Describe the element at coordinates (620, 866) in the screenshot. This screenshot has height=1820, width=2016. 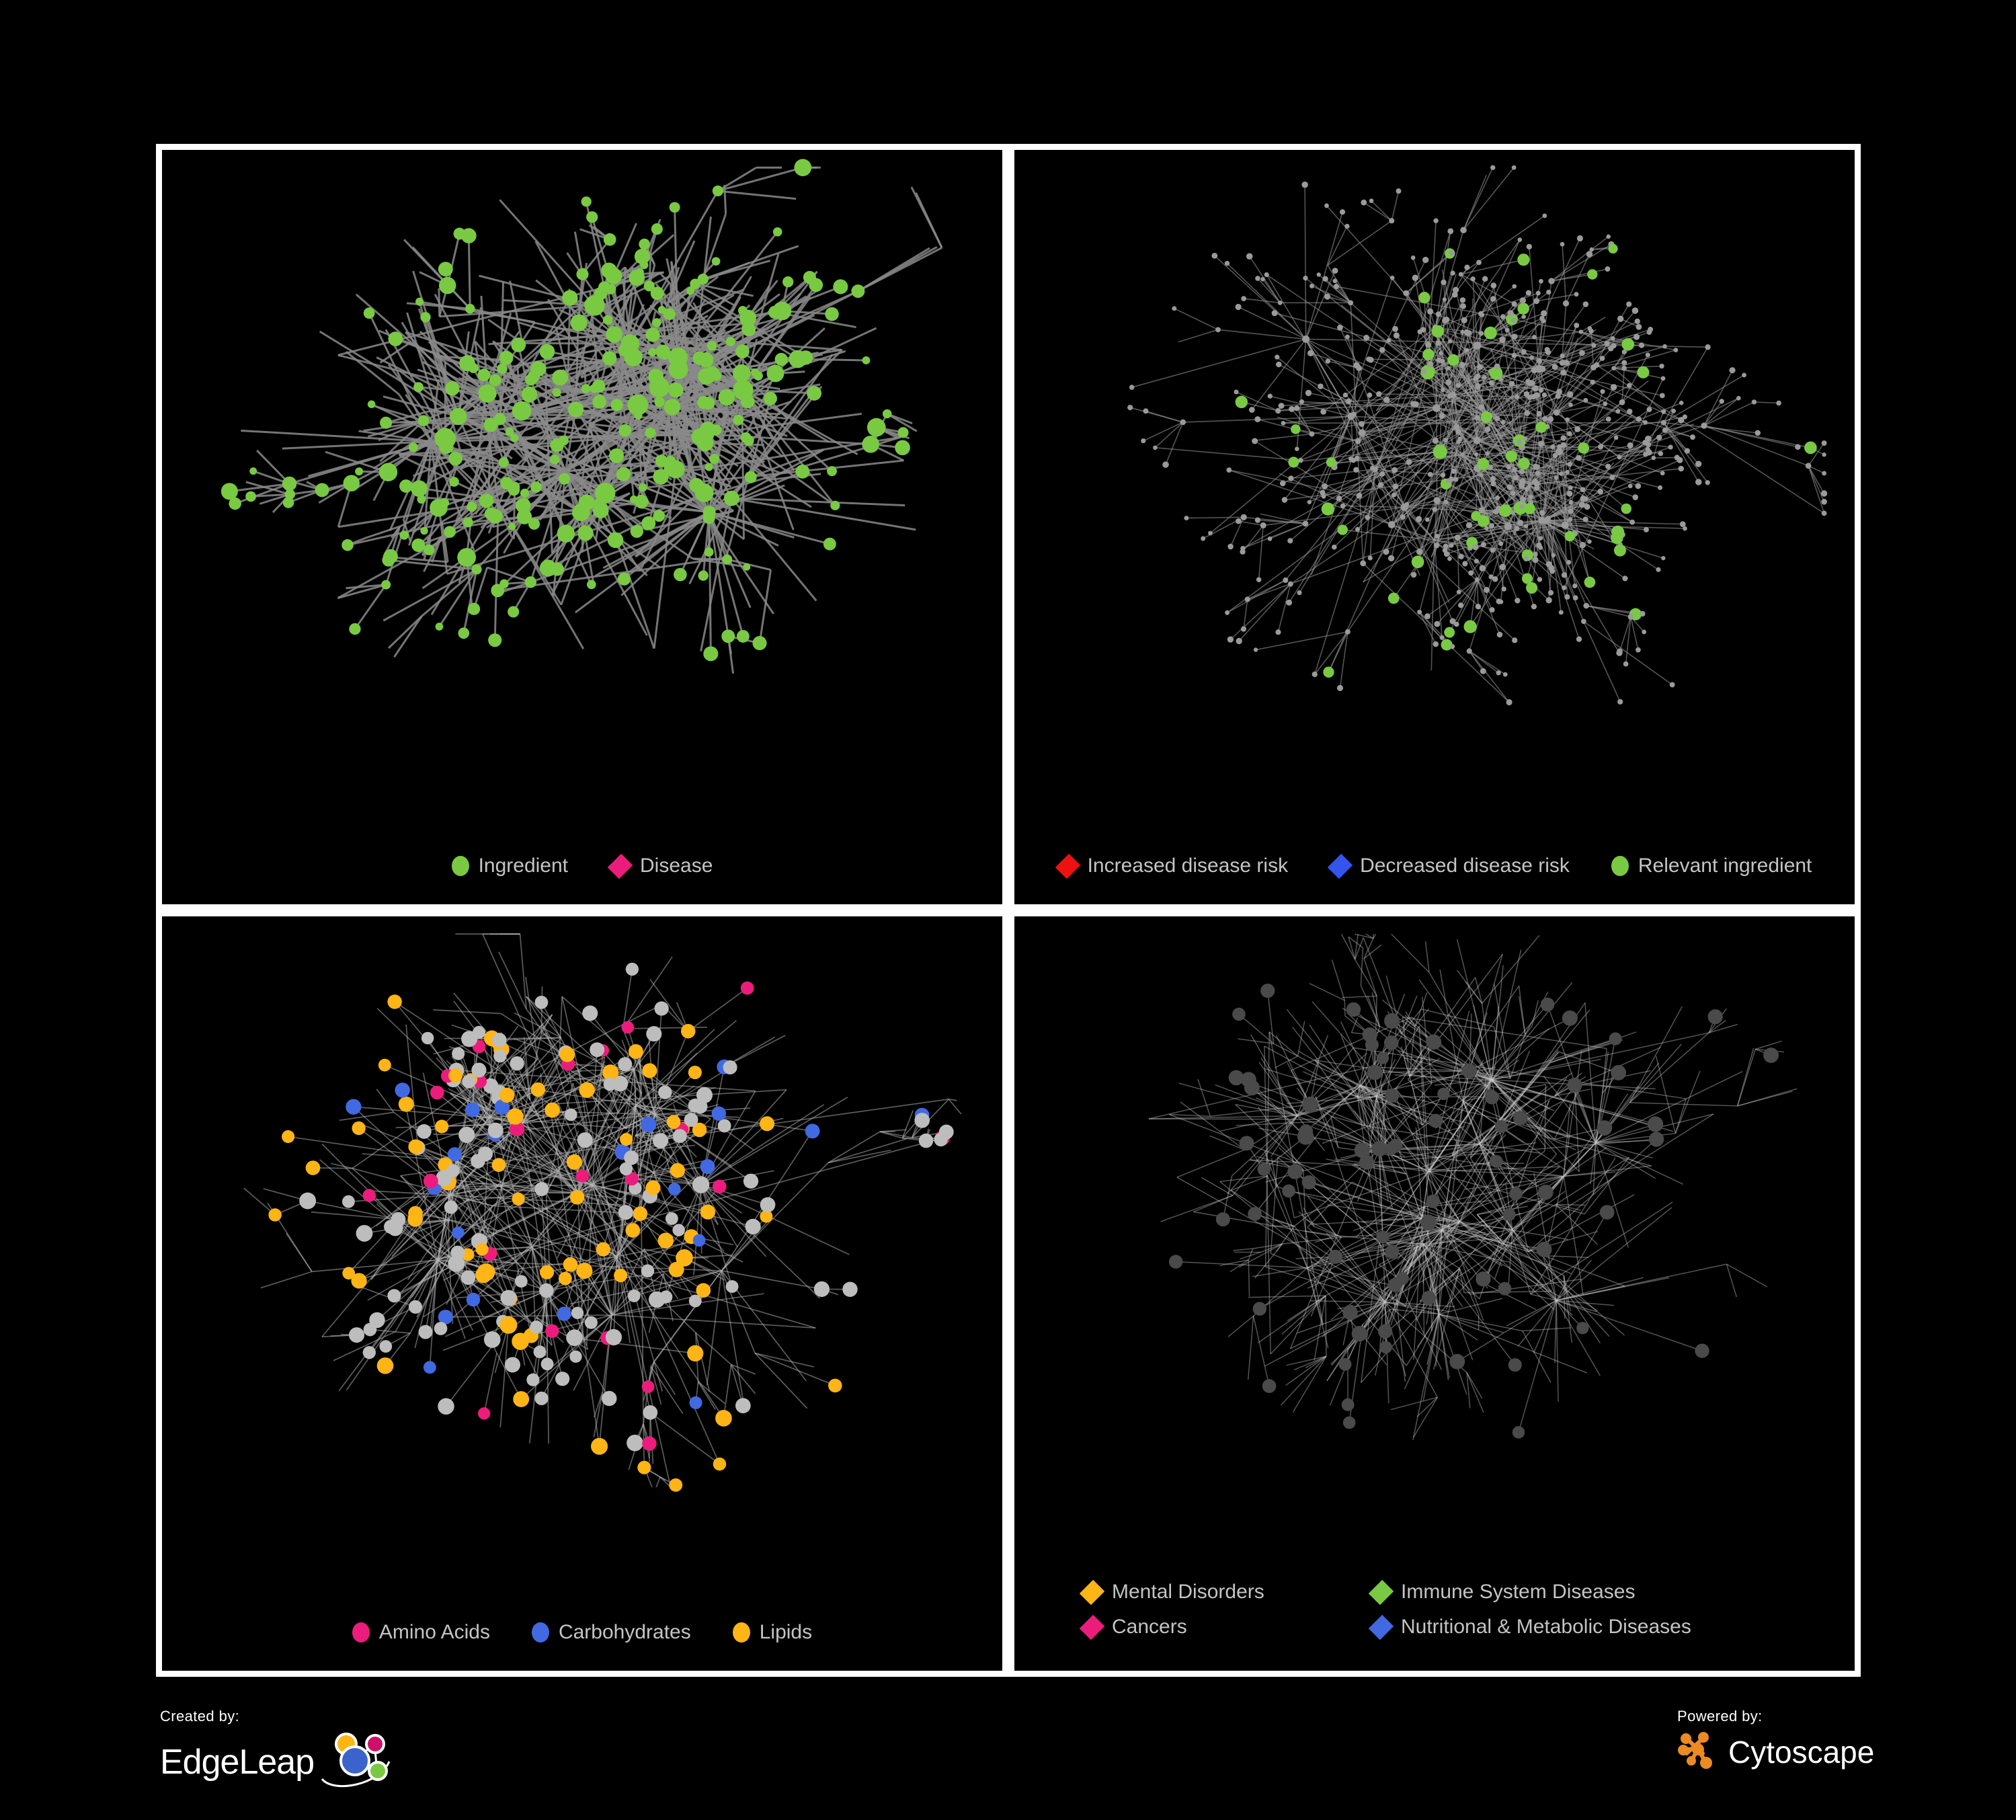
I see `disease-diamond-icon` at that location.